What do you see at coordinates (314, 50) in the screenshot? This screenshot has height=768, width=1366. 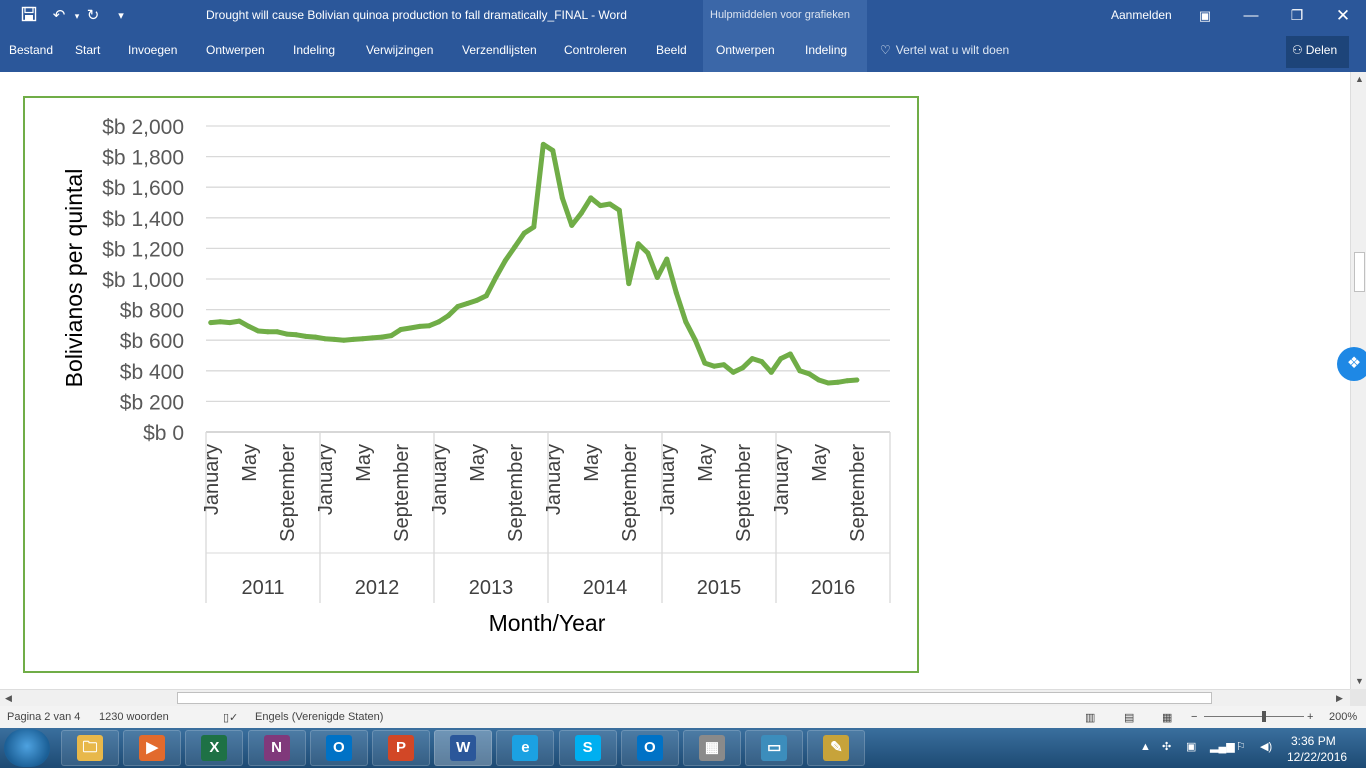 I see `tab-layout: Indeling` at bounding box center [314, 50].